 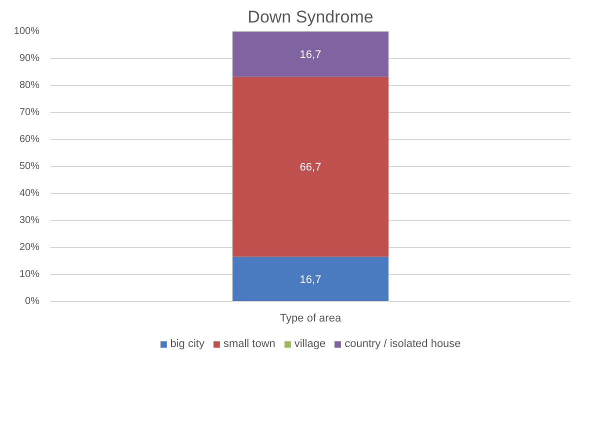 I want to click on y-tick-label: 10%, so click(x=29, y=274).